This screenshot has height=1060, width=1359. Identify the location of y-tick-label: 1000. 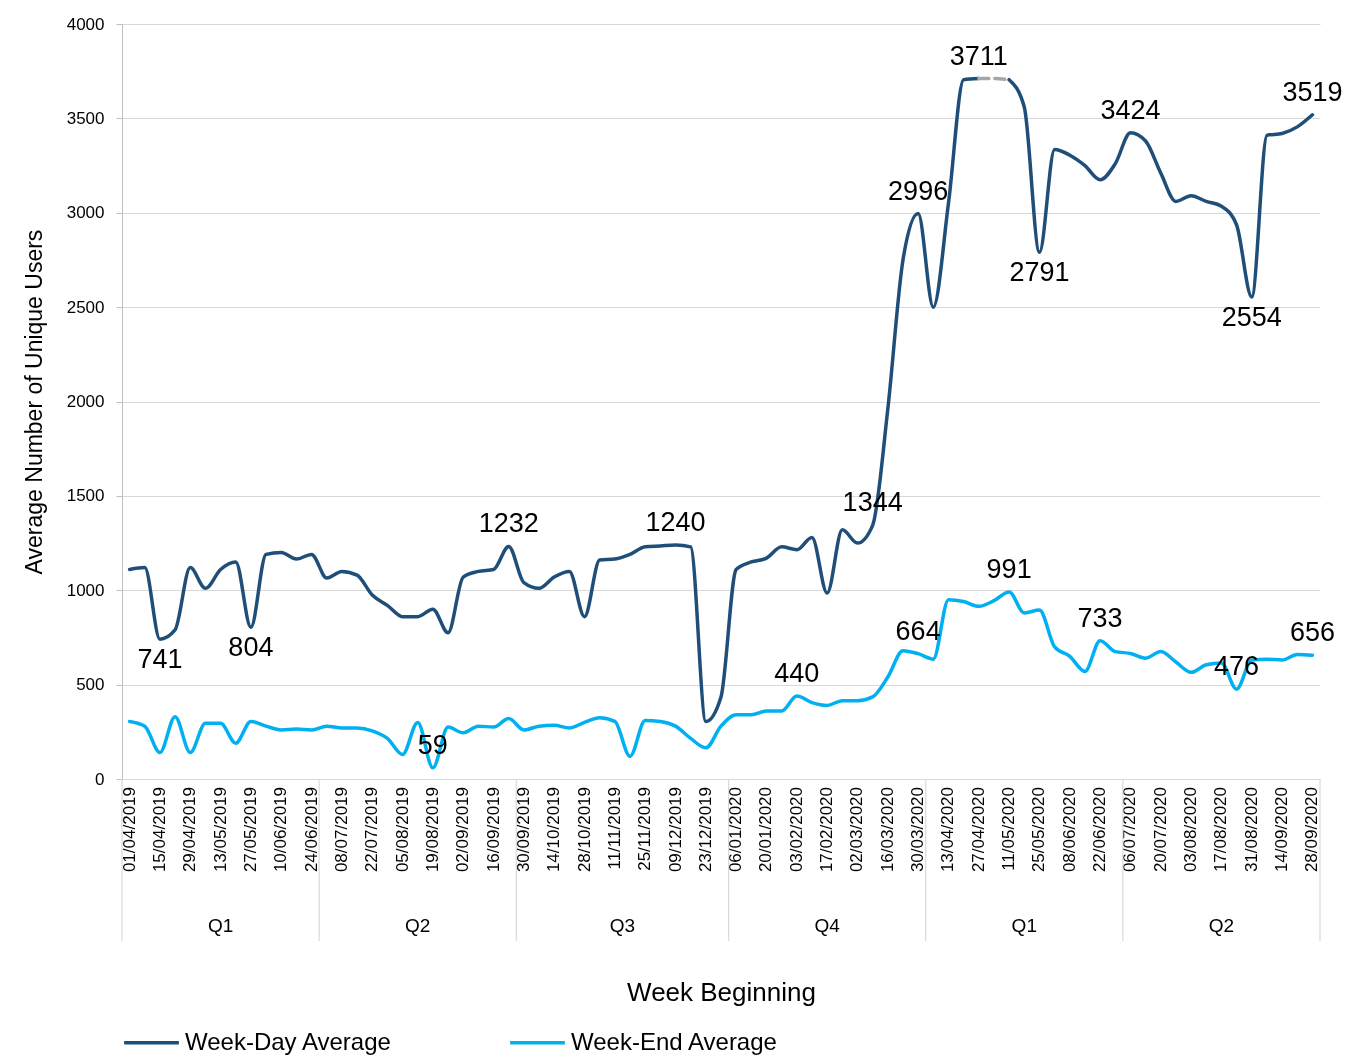
(85, 590).